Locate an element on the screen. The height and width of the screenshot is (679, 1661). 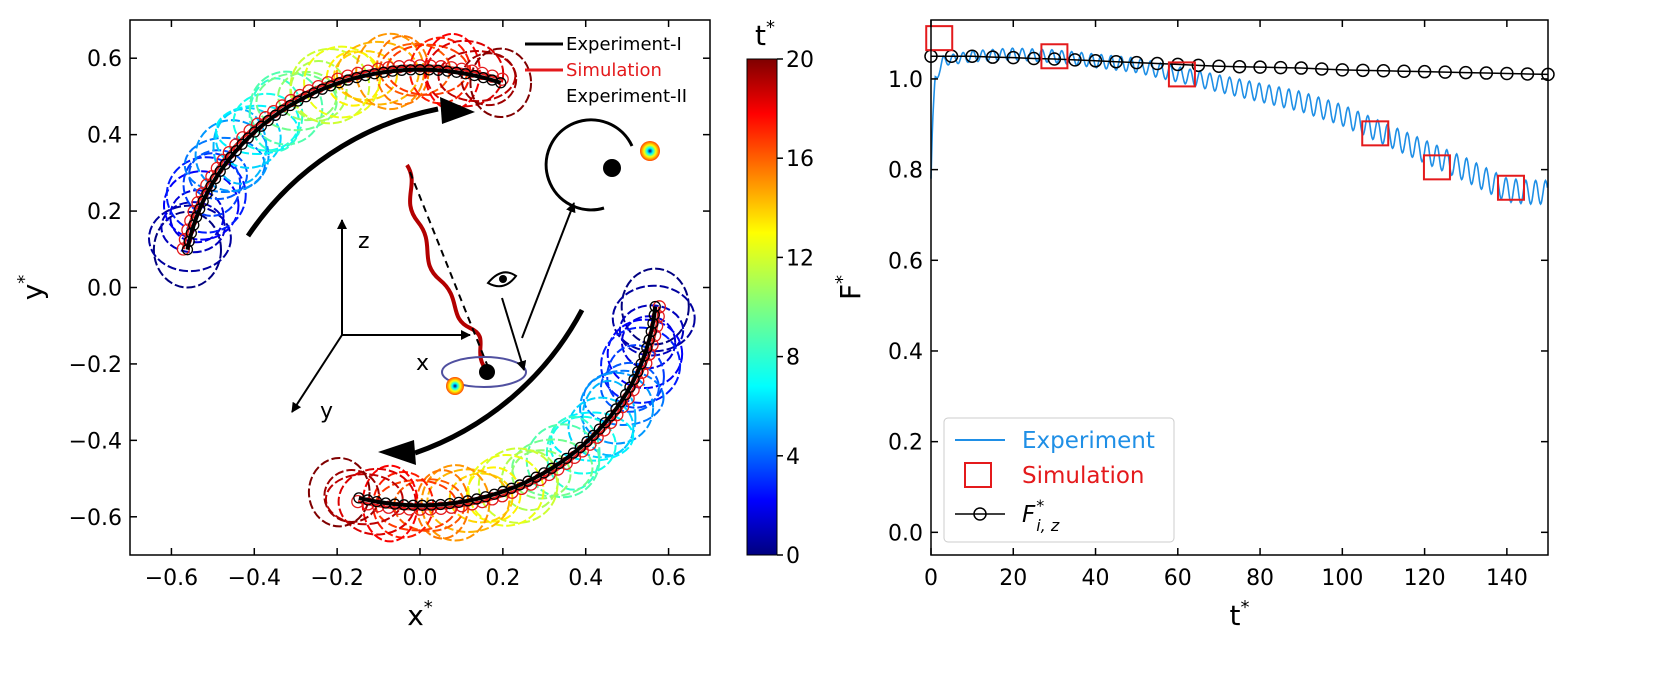
right-x-tick-label: 100 is located at coordinates (1342, 578).